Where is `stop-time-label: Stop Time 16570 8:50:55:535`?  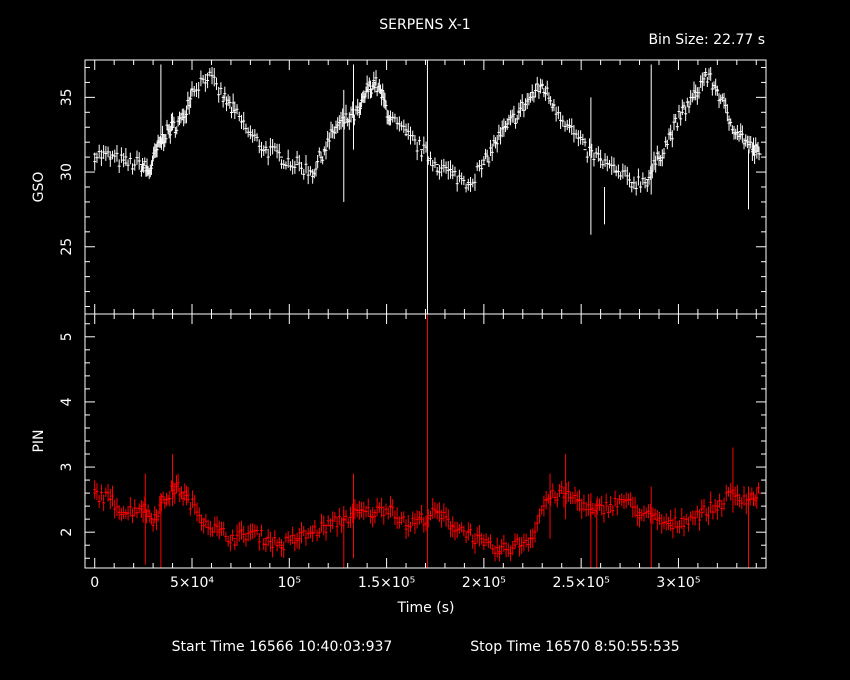 stop-time-label: Stop Time 16570 8:50:55:535 is located at coordinates (574, 647).